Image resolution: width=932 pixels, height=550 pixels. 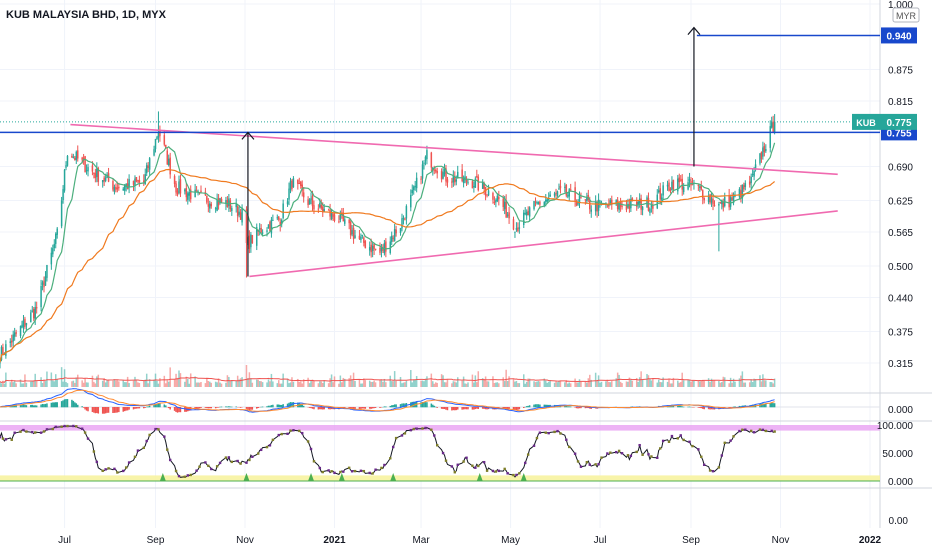 What do you see at coordinates (900, 102) in the screenshot?
I see `price-tick-label: 0.815` at bounding box center [900, 102].